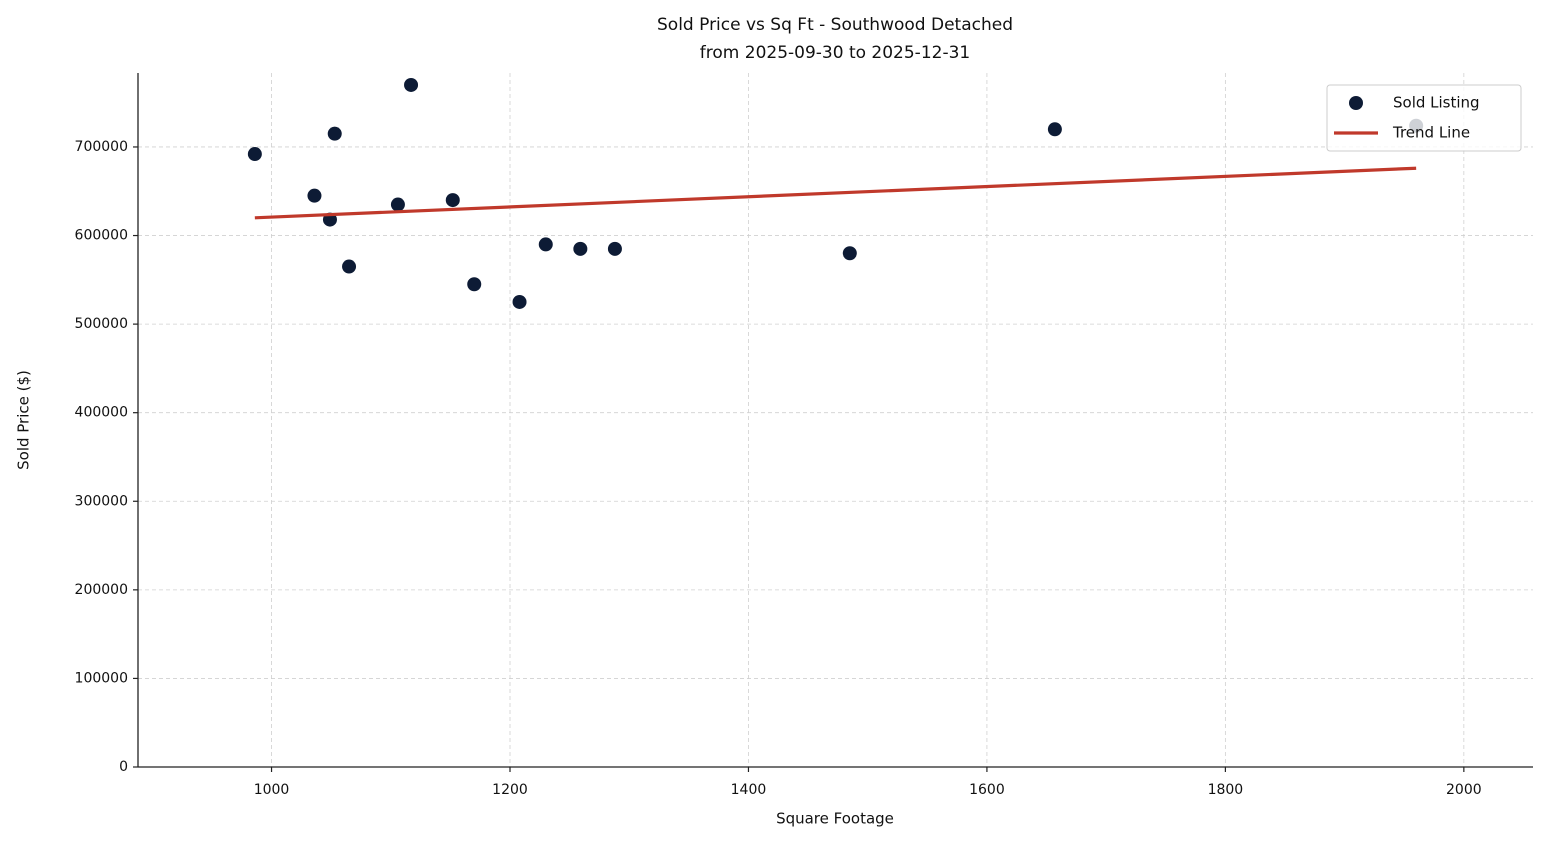 The width and height of the screenshot is (1547, 845). I want to click on chart-subtitle: from 2025-09-30 to 2025-12-31, so click(835, 53).